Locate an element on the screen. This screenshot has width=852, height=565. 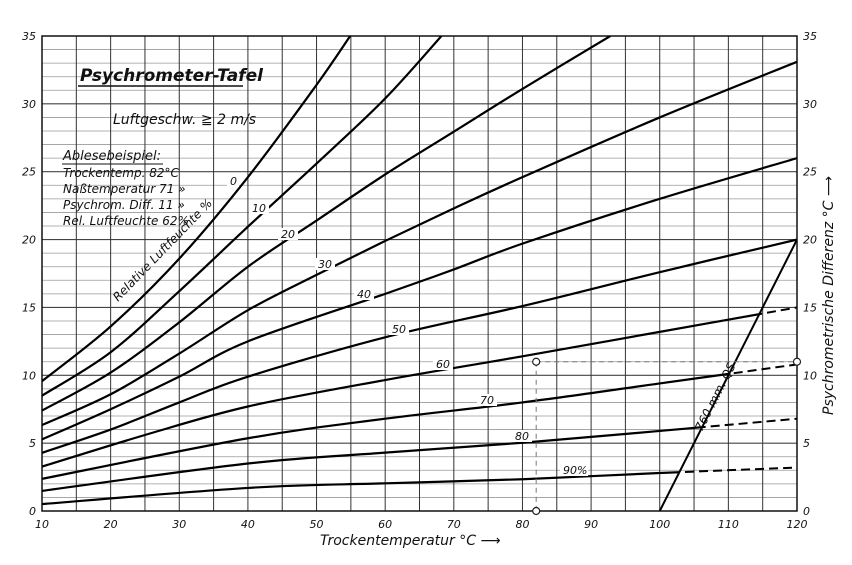
example-line-4: Rel. Luftfeuchte 62% is located at coordinates (126, 221).